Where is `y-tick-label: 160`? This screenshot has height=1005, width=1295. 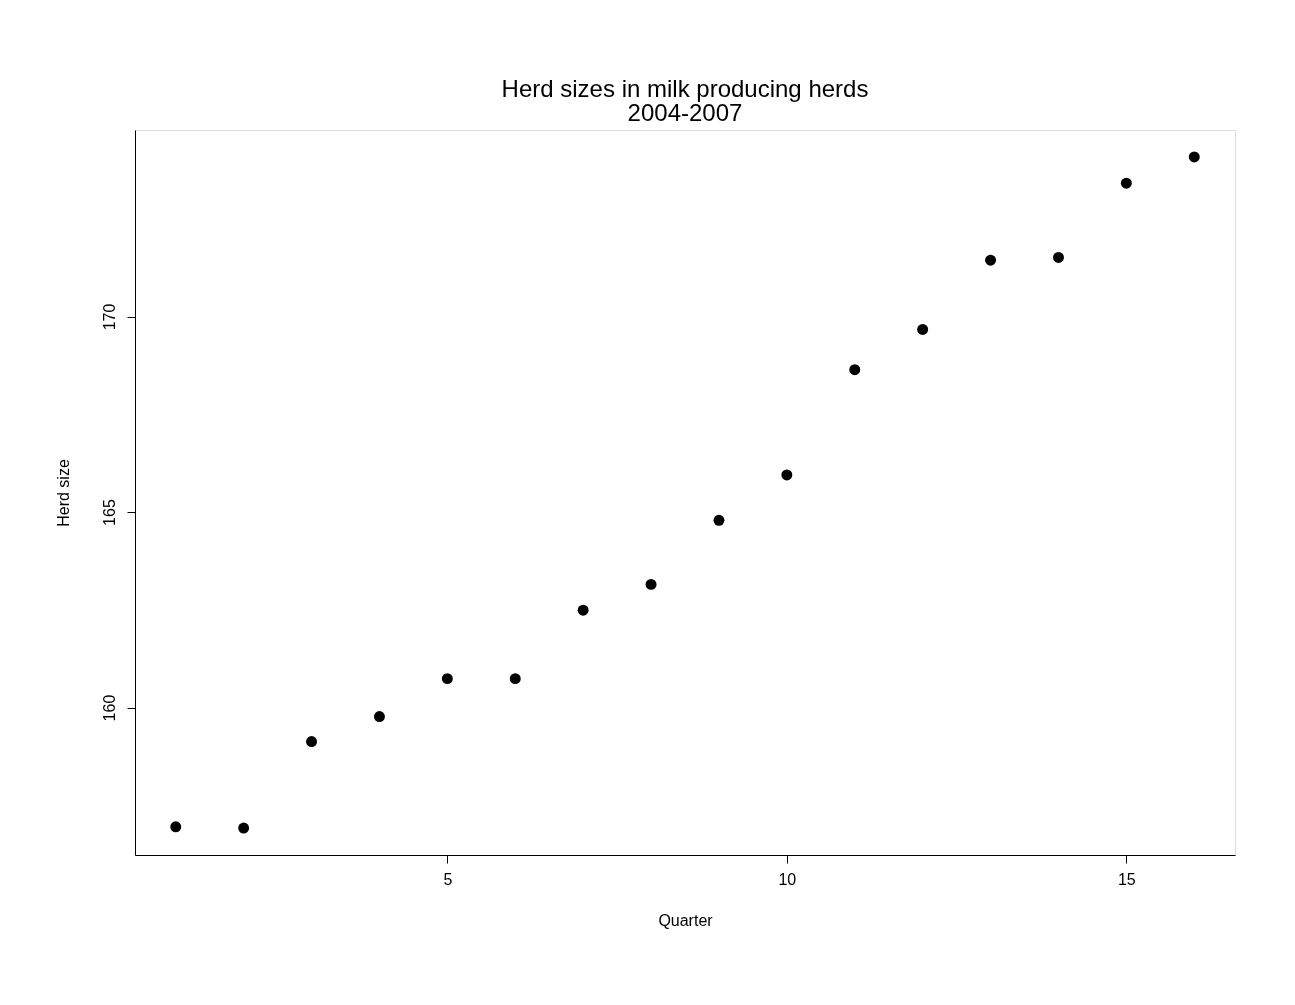
y-tick-label: 160 is located at coordinates (109, 708).